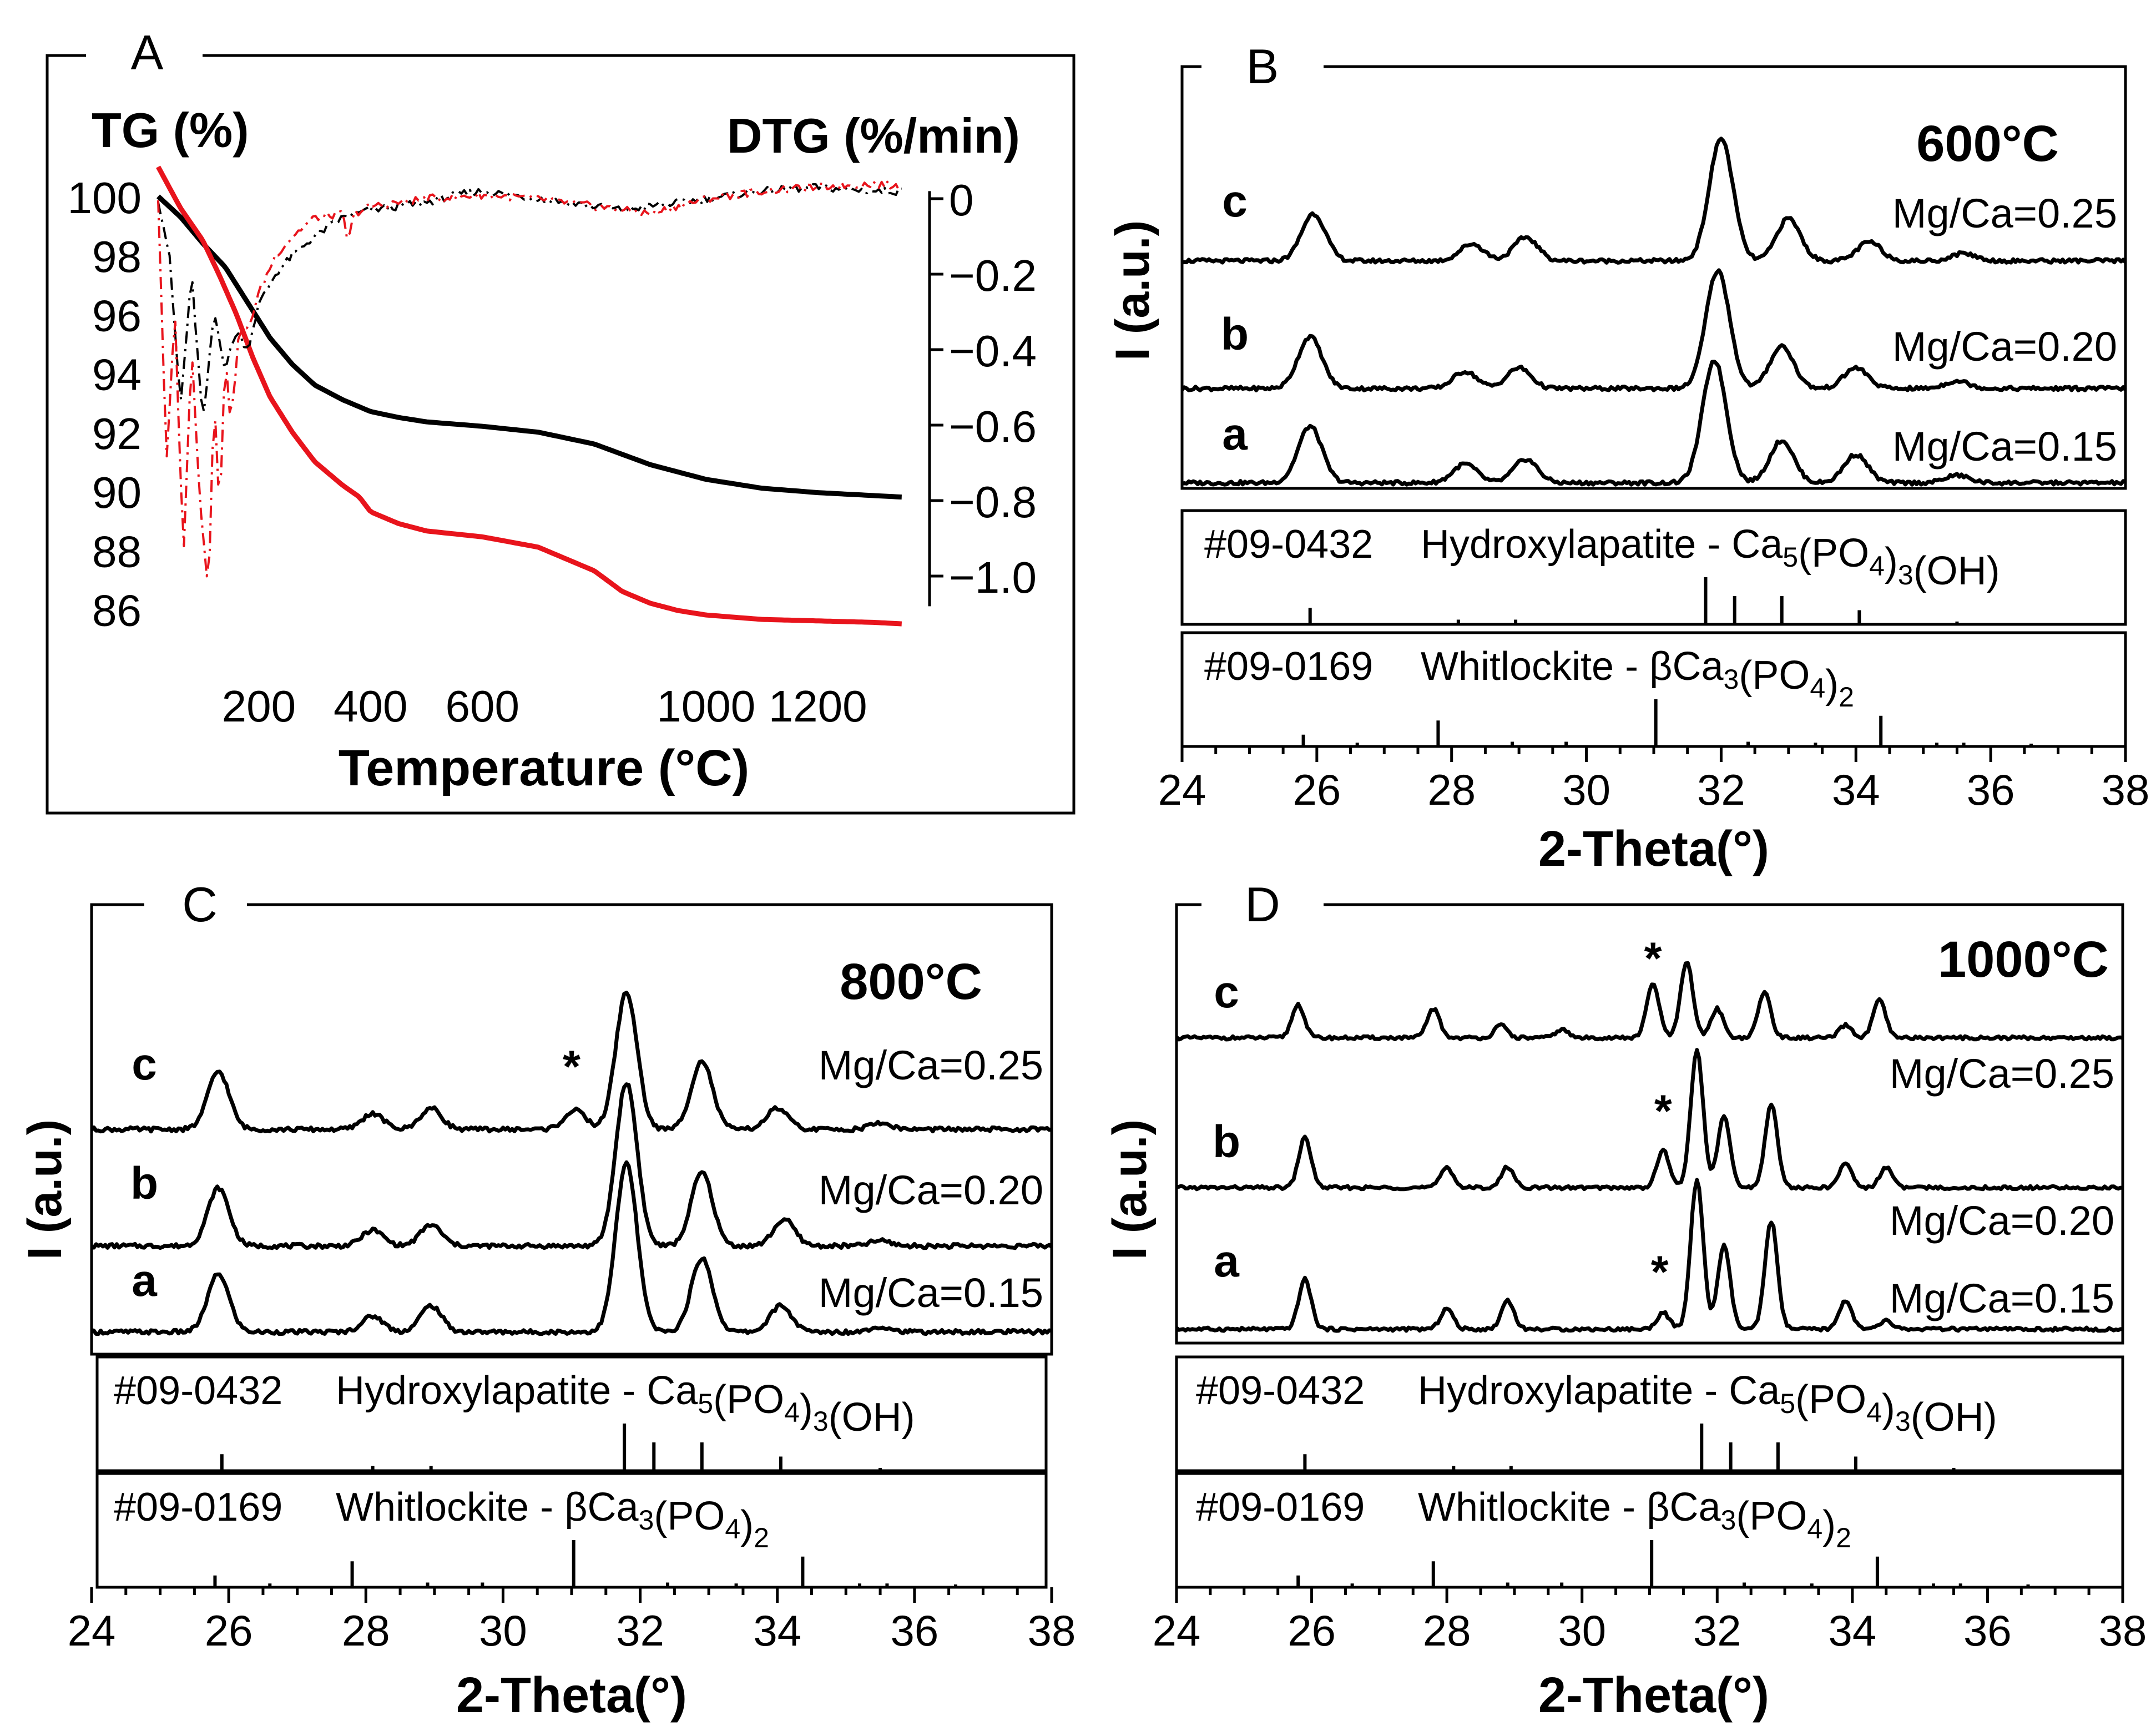 The width and height of the screenshot is (2156, 1731). What do you see at coordinates (706, 706) in the screenshot?
I see `panel-a-x-tick-label: 1000` at bounding box center [706, 706].